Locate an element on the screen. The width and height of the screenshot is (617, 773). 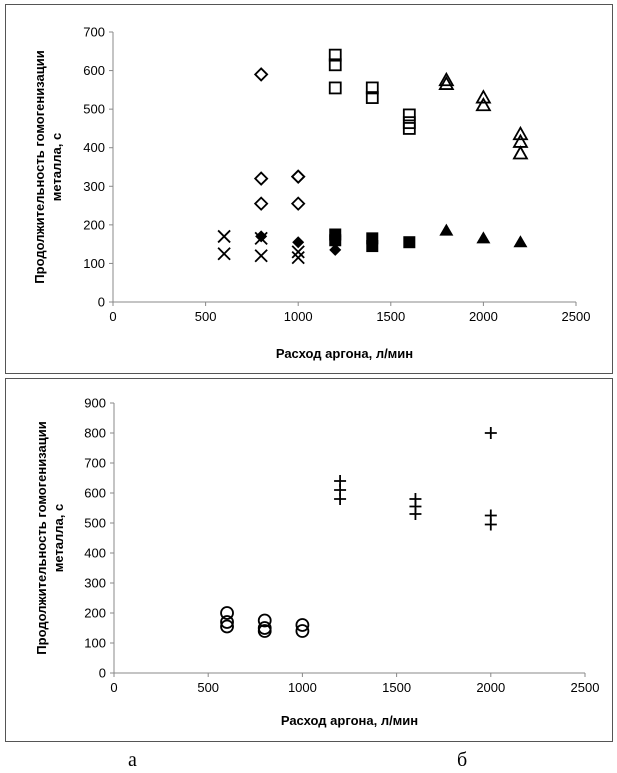
caption-a: а is located at coordinates (132, 760).